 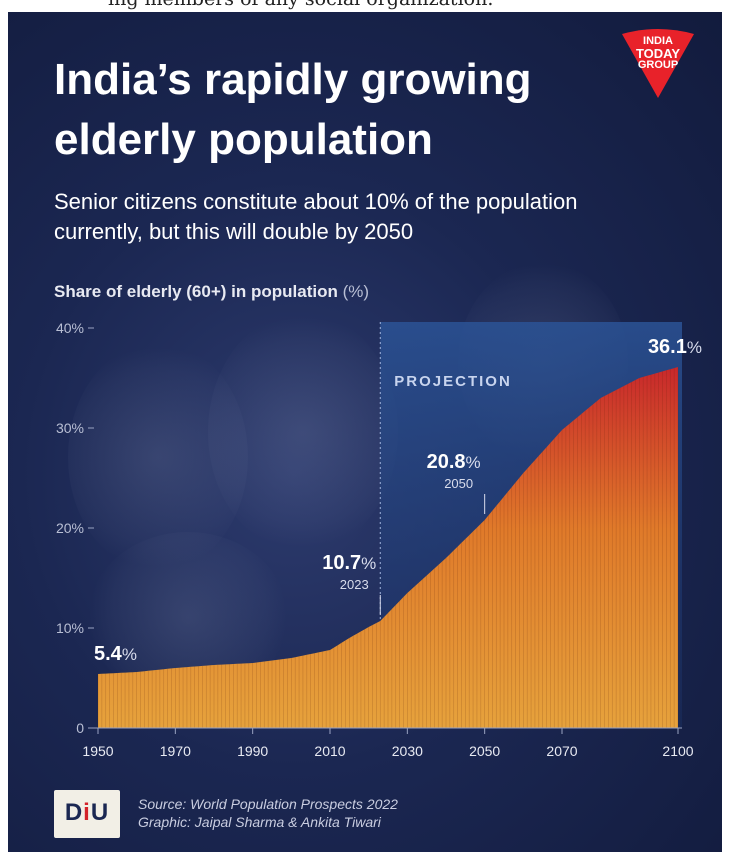 I want to click on annotation-value: 10.7%, so click(x=349, y=563).